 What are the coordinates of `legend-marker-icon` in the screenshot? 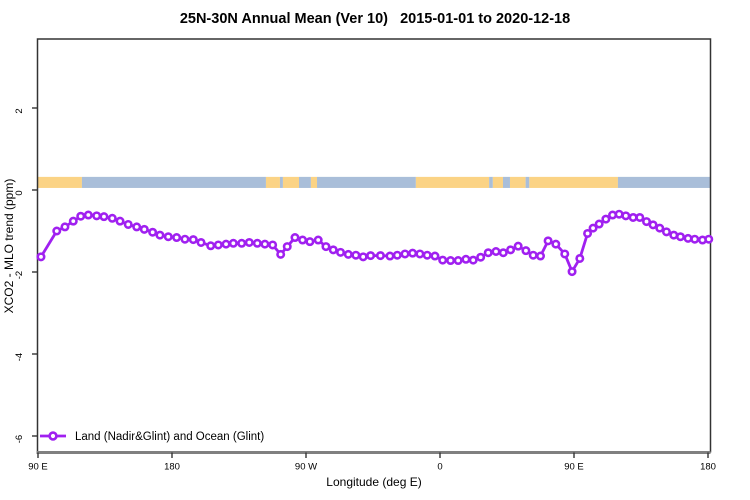 It's located at (53, 436).